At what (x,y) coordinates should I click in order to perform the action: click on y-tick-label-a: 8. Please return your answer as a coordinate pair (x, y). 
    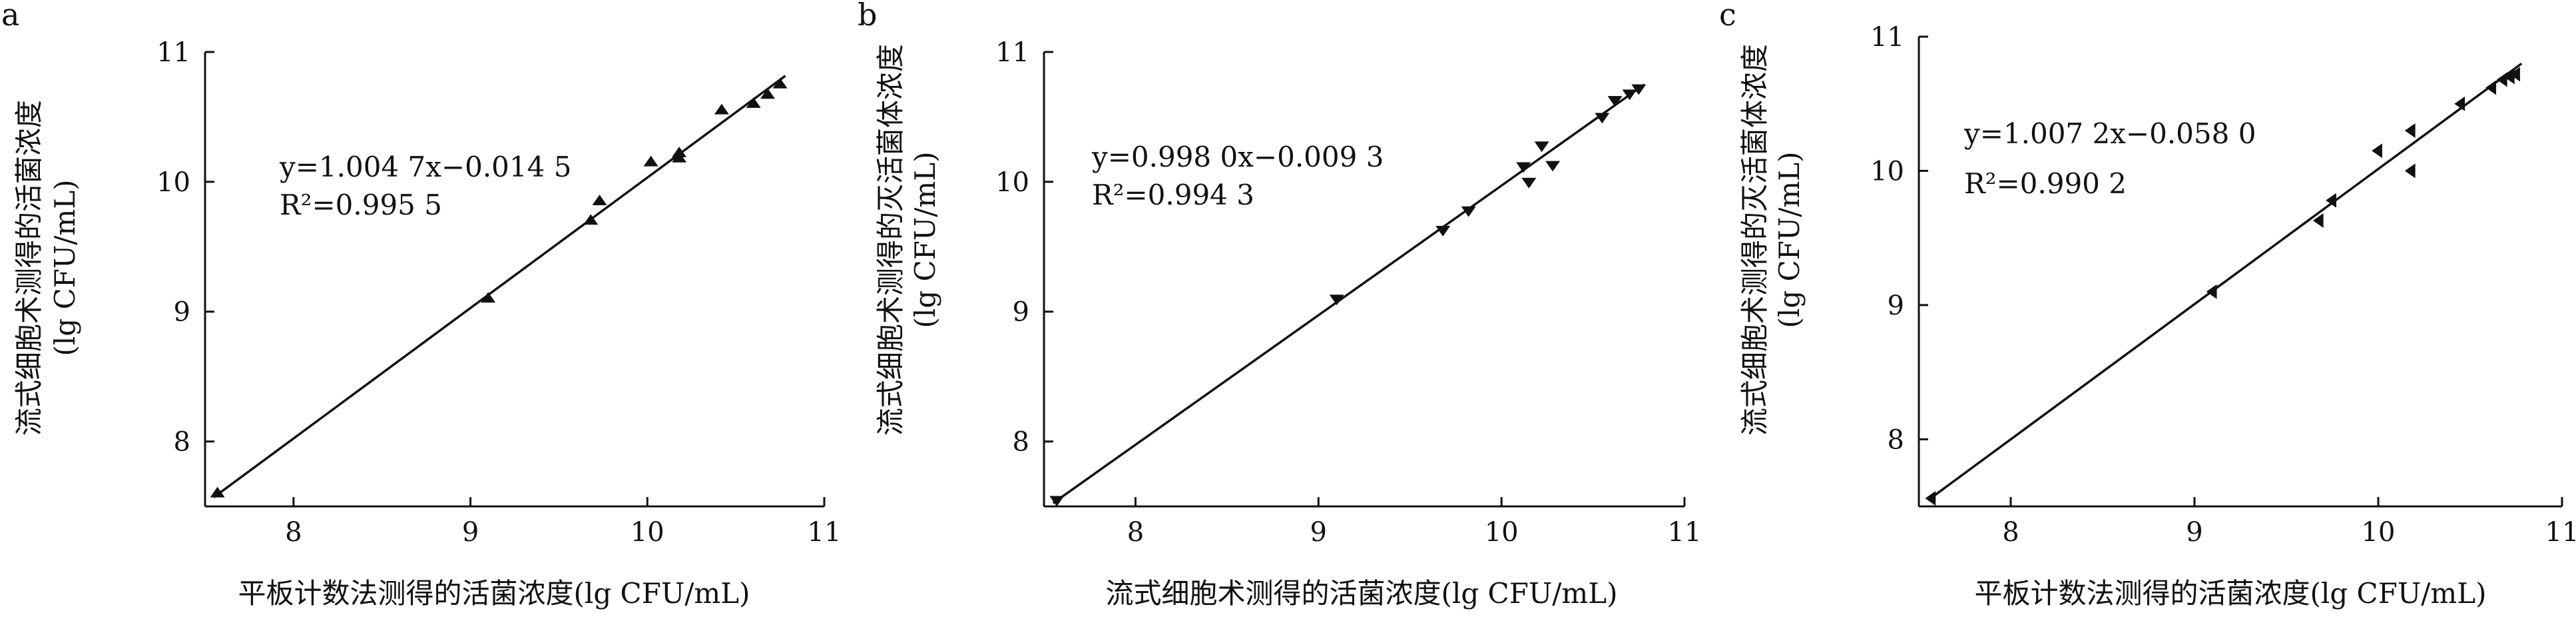
    Looking at the image, I should click on (182, 442).